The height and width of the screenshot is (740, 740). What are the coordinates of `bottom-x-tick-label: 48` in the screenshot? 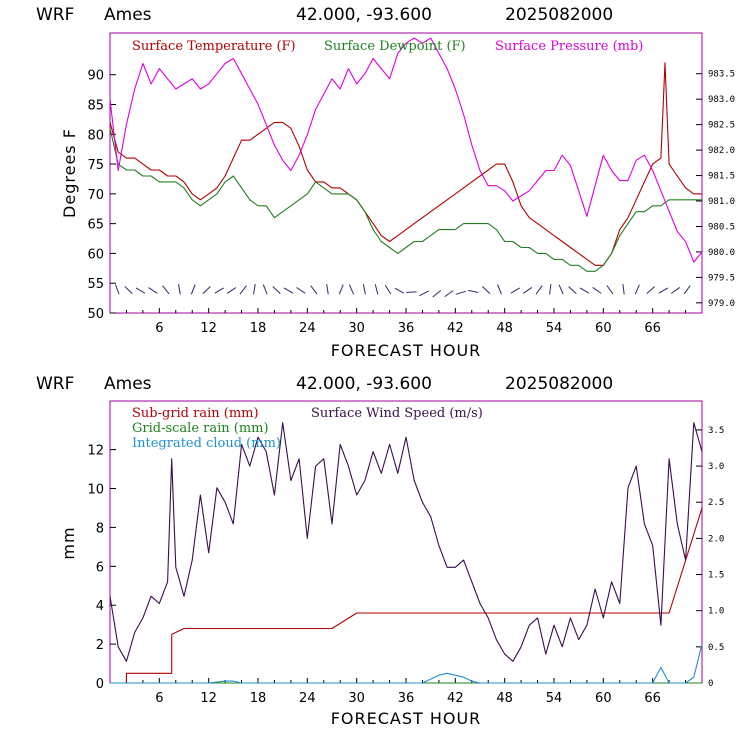 It's located at (504, 698).